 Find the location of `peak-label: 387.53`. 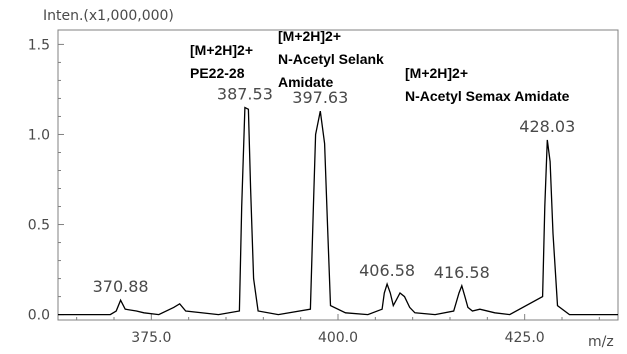

peak-label: 387.53 is located at coordinates (245, 93).